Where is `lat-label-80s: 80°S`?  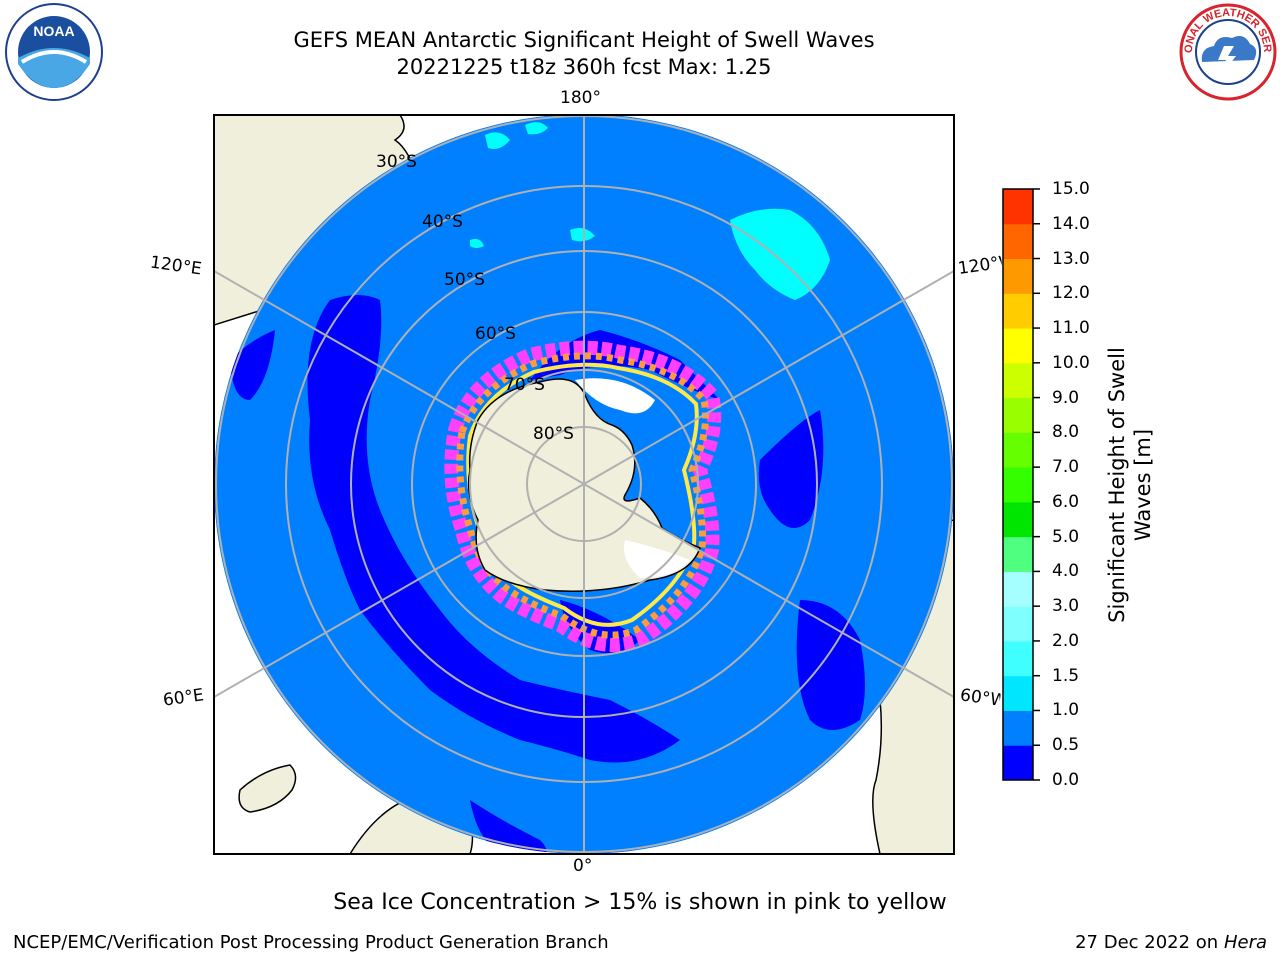 lat-label-80s: 80°S is located at coordinates (553, 434).